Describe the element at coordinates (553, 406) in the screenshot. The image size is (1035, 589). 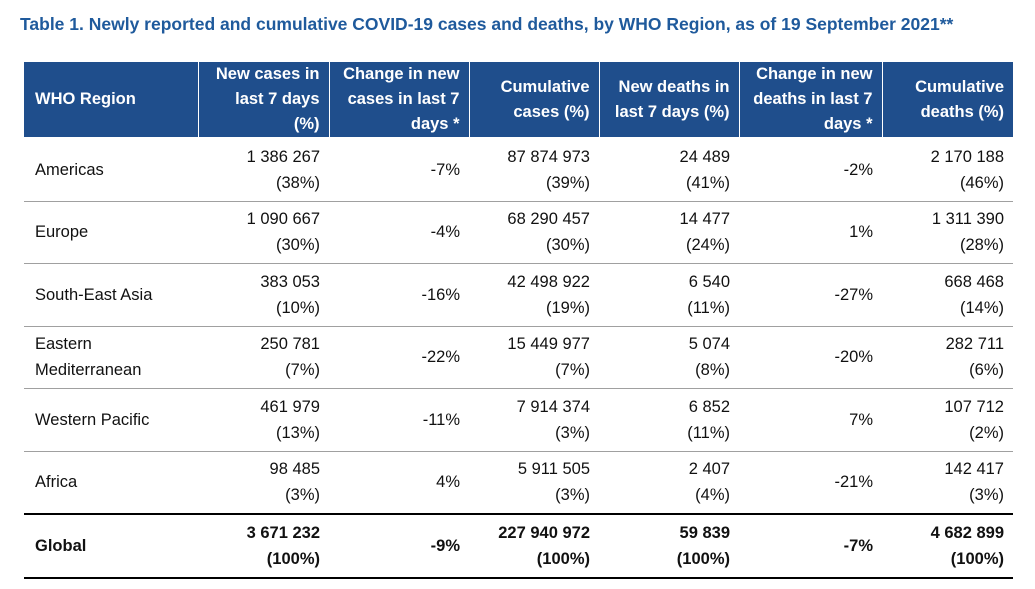
I see `cumulative-cases-value: 7 914 374` at that location.